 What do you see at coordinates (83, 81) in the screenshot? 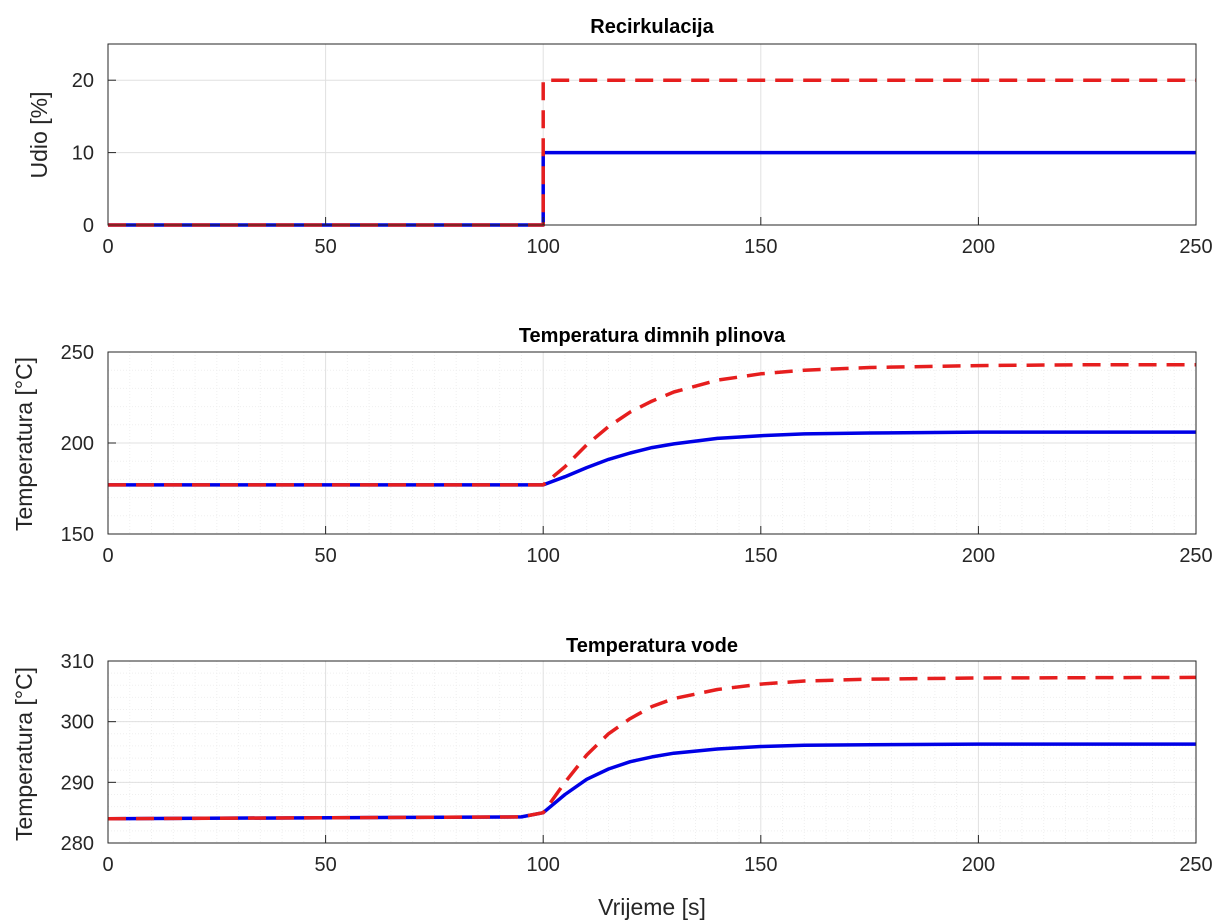
I see `y-tick-label: 20` at bounding box center [83, 81].